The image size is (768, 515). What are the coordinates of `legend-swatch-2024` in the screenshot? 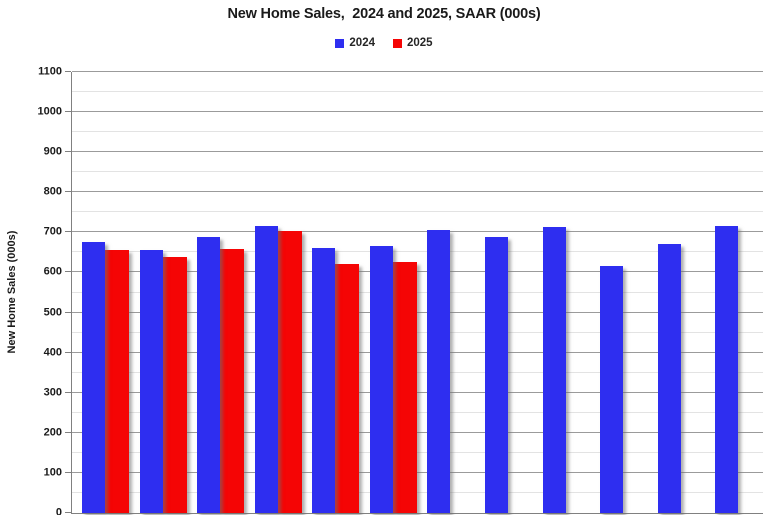 It's located at (340, 43).